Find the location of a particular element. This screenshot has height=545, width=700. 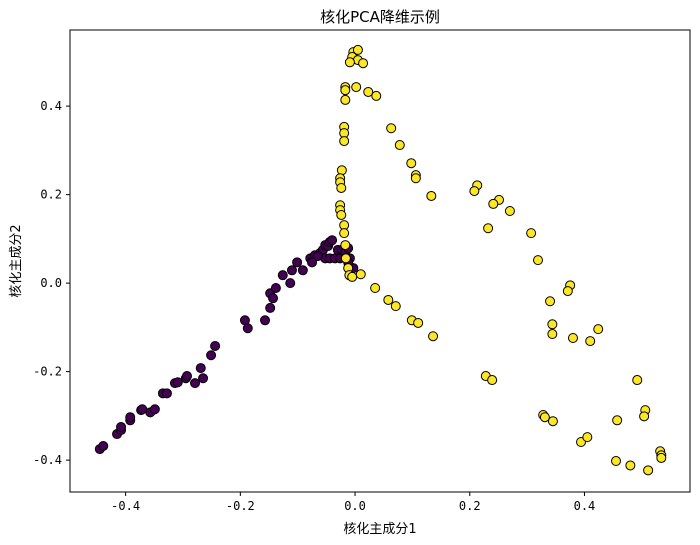

y-tick-label: 0.4 is located at coordinates (51, 106).